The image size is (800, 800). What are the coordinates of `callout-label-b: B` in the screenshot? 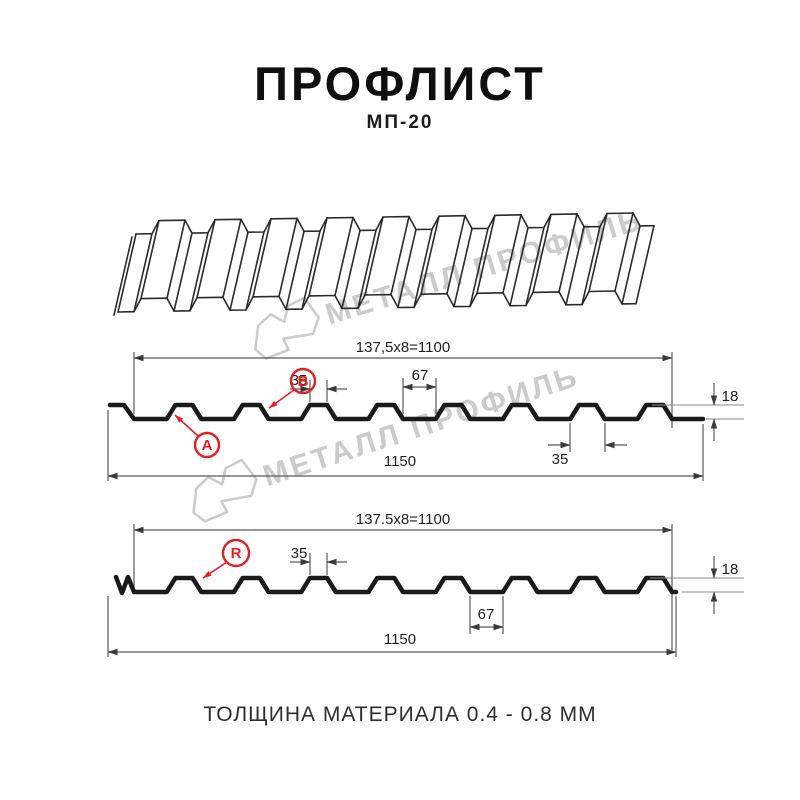 It's located at (292, 388).